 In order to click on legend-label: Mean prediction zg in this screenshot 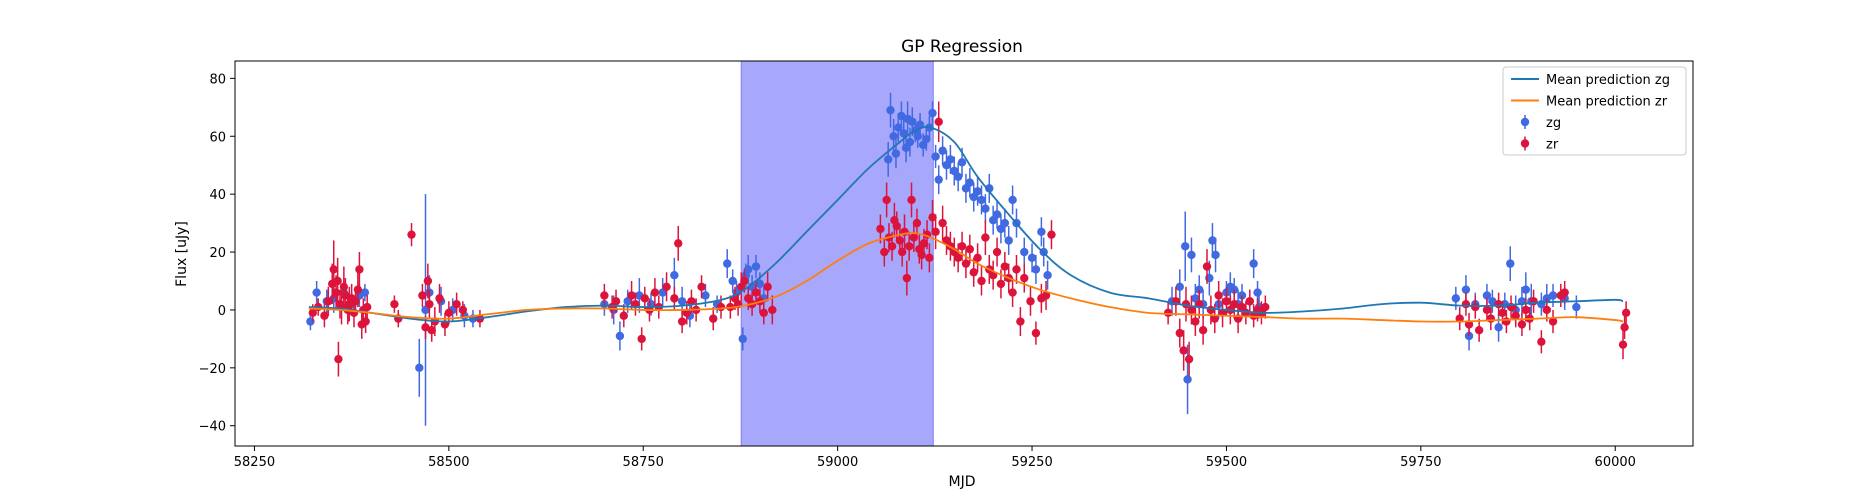, I will do `click(1608, 80)`.